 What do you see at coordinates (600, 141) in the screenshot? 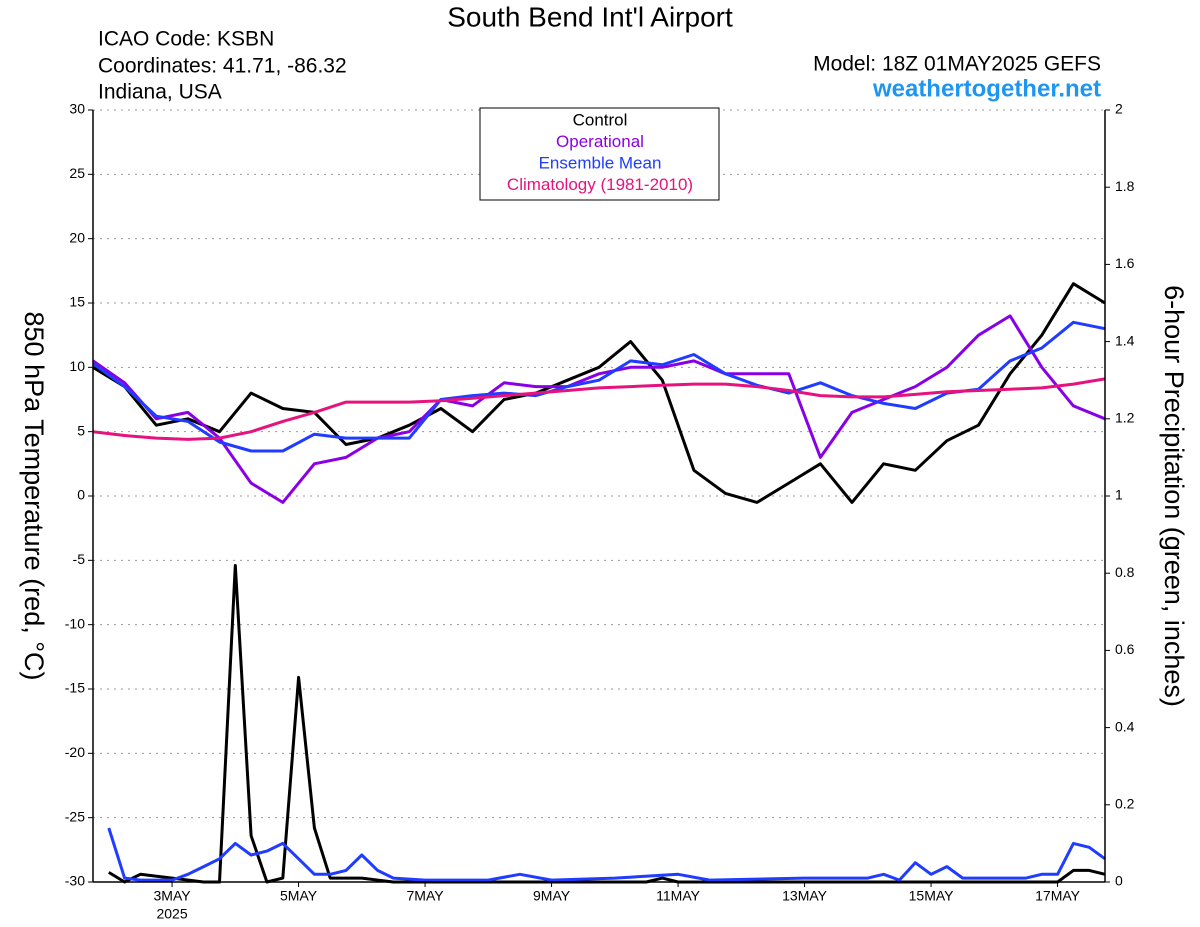
I see `legend-entry: Operational` at bounding box center [600, 141].